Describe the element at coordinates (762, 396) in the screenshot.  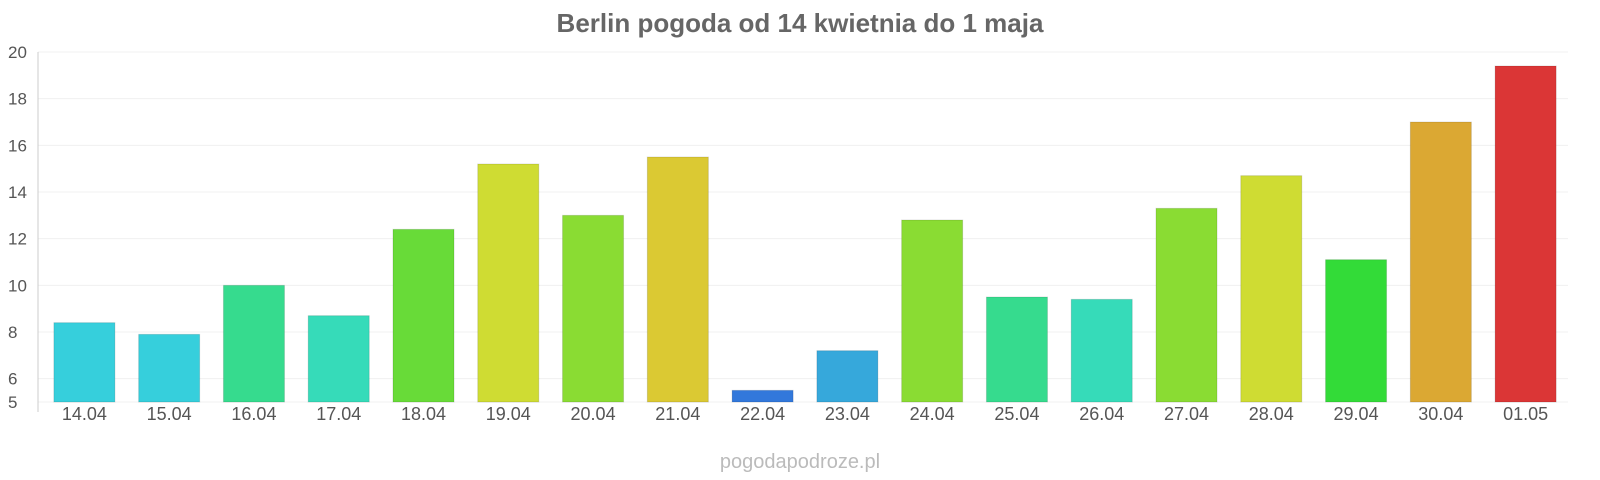
I see `bar-22.04` at that location.